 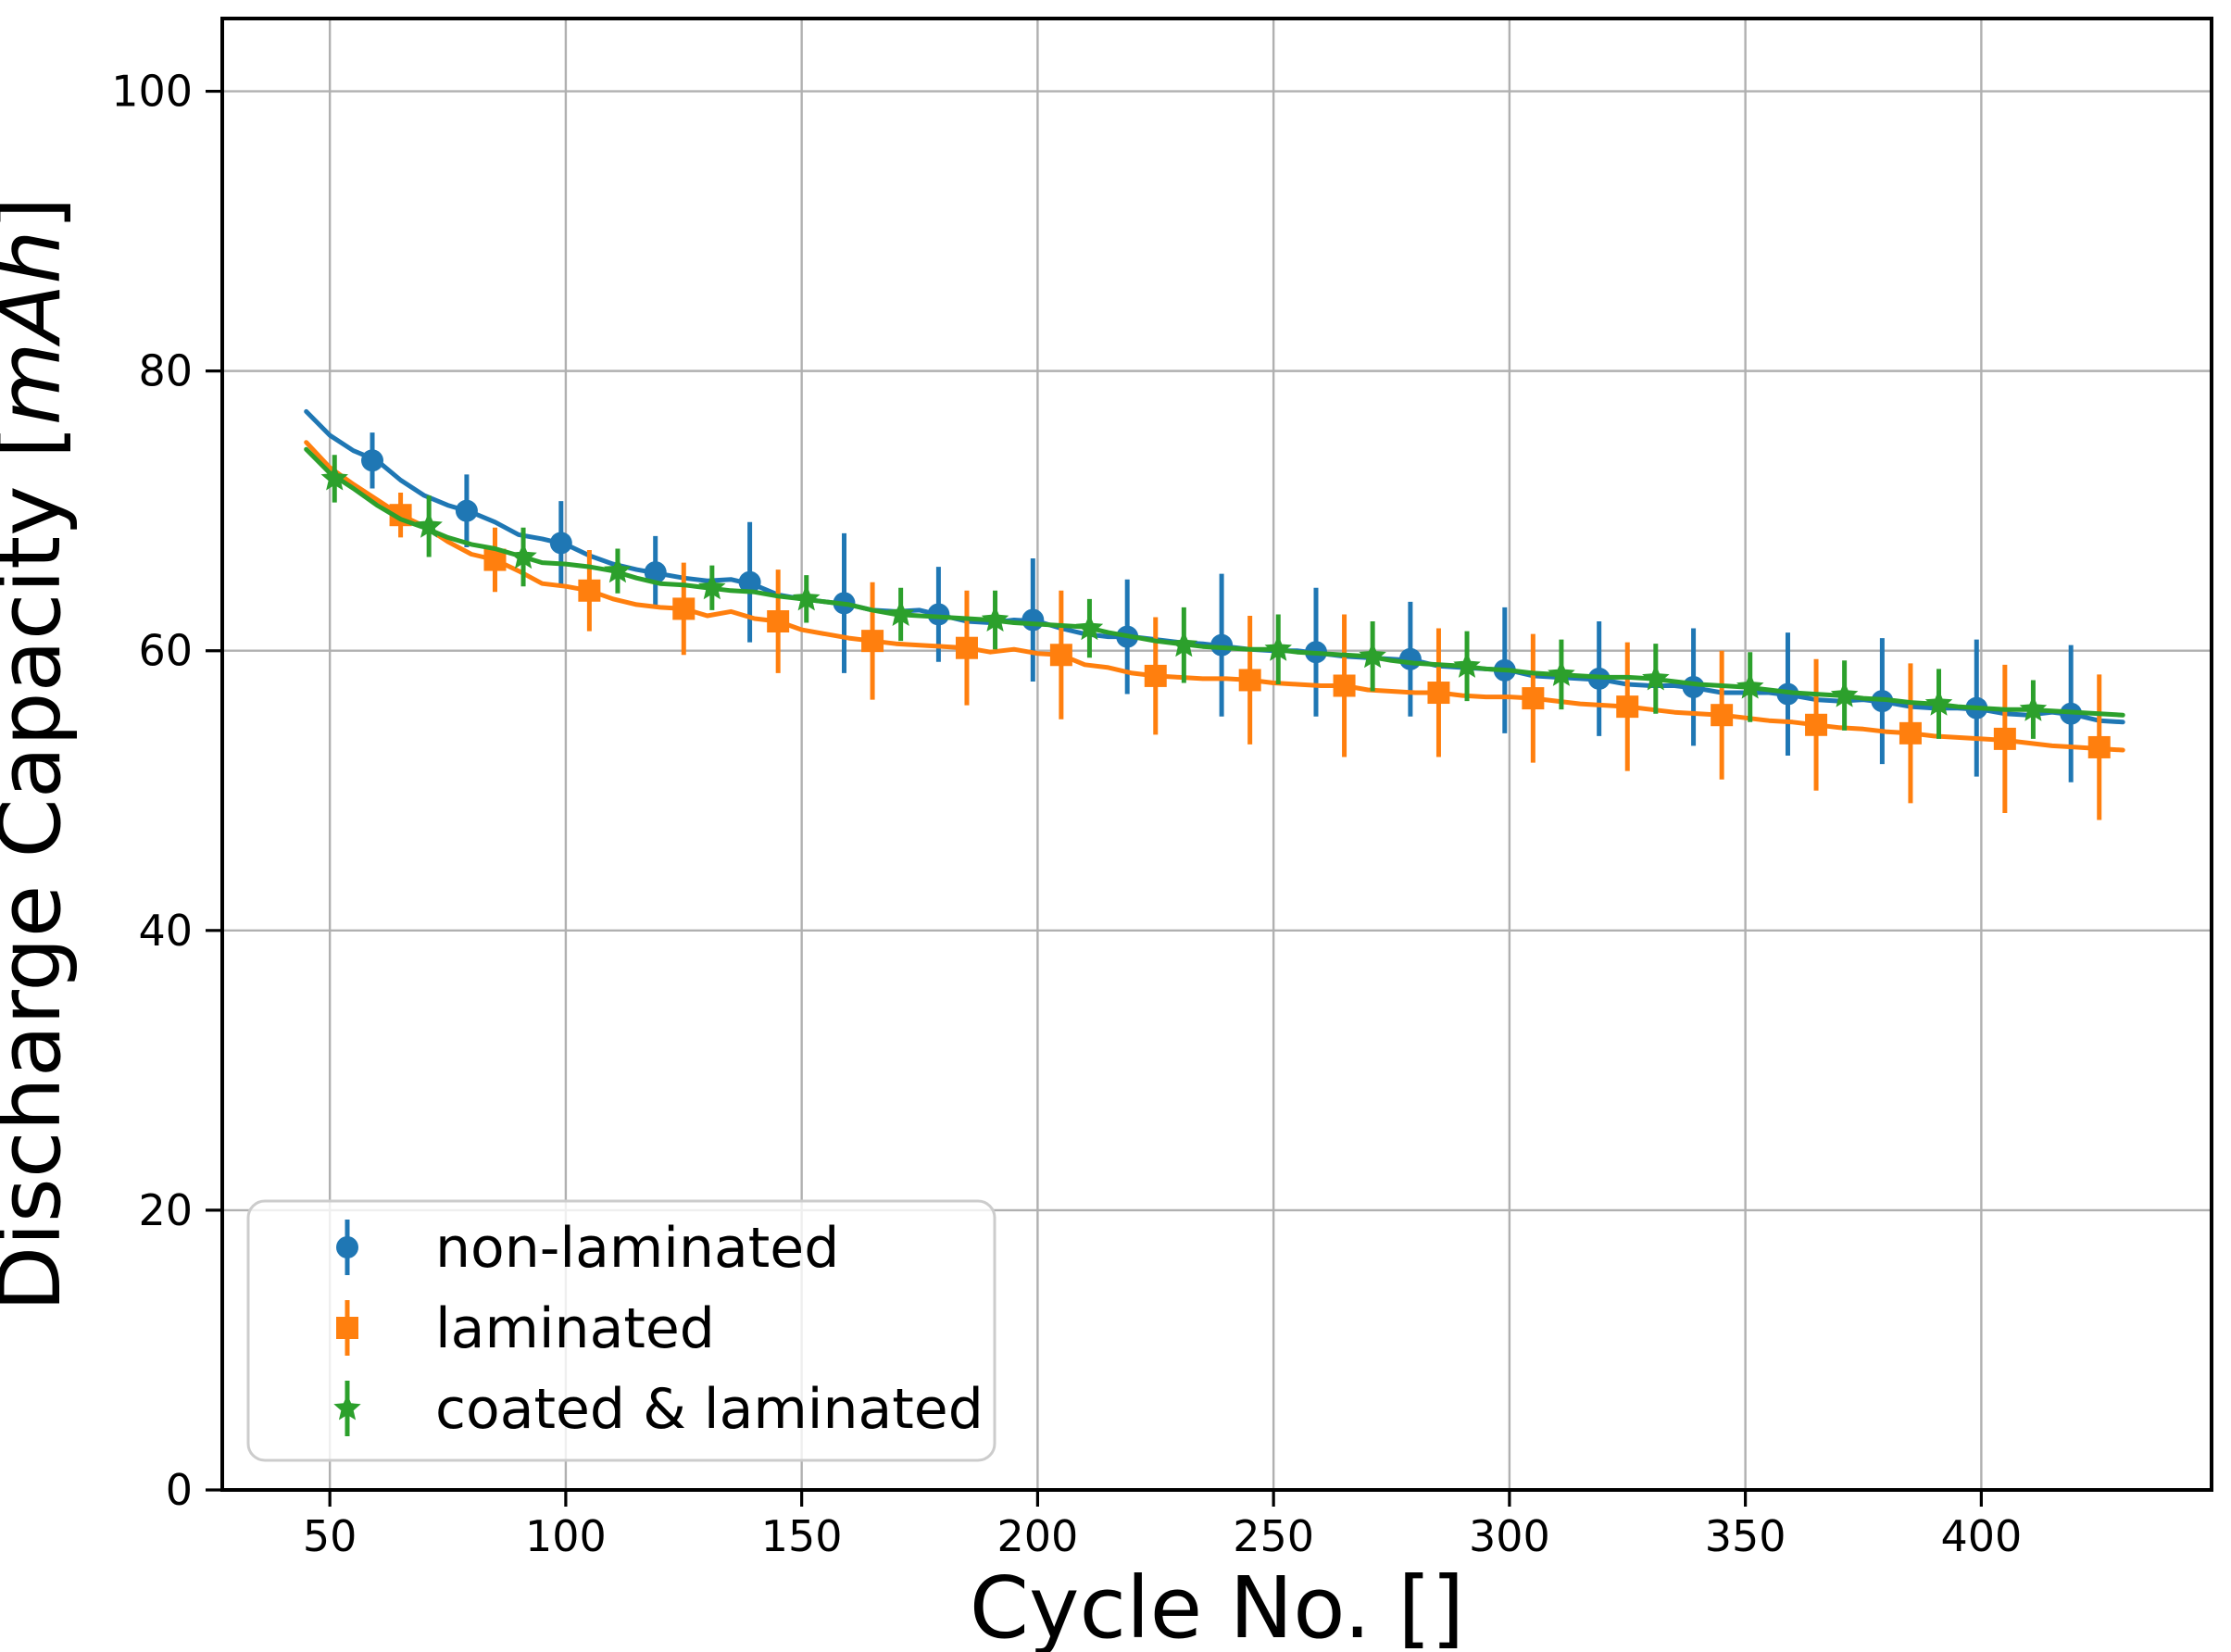 I want to click on legend-box, so click(x=621, y=1330).